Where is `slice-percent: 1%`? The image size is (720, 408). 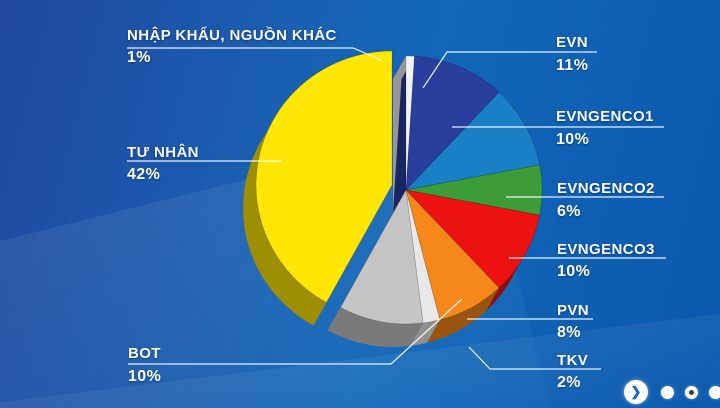 slice-percent: 1% is located at coordinates (139, 57).